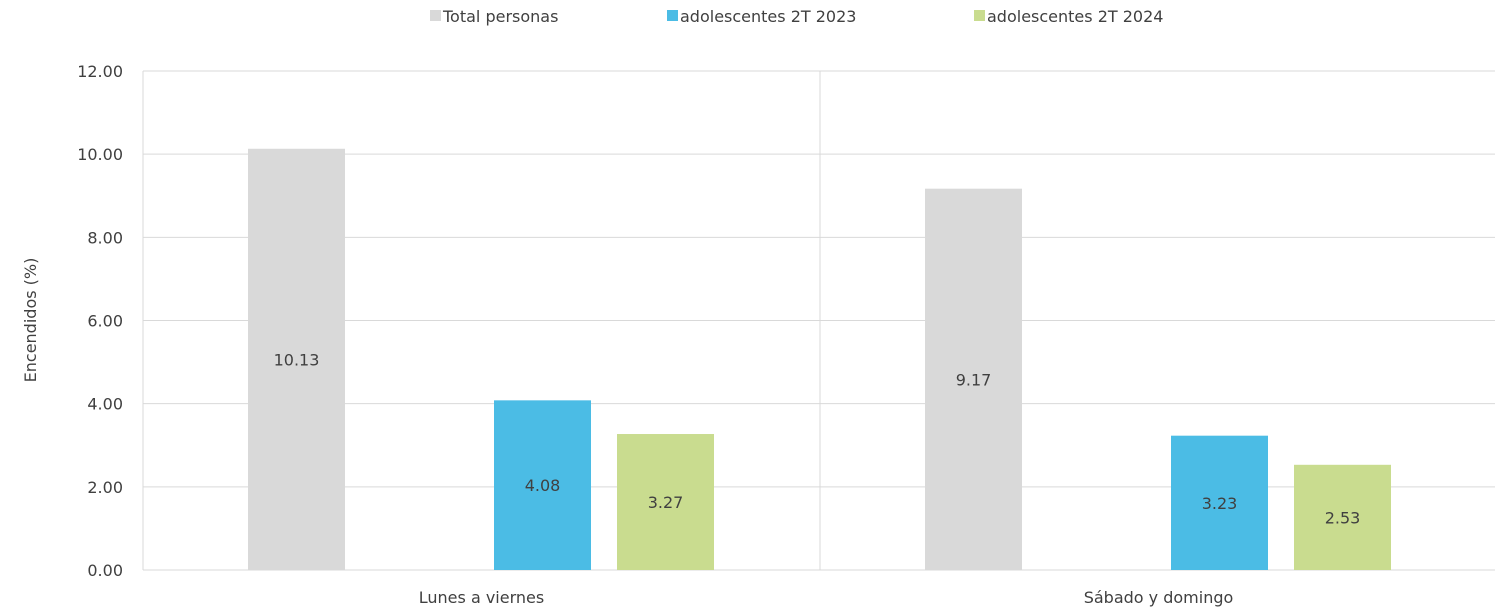 This screenshot has width=1495, height=610. I want to click on y-axis-tick-labels: 0.00 2.00 4.00 6.00 8.00 10.00 12.00, so click(100, 321).